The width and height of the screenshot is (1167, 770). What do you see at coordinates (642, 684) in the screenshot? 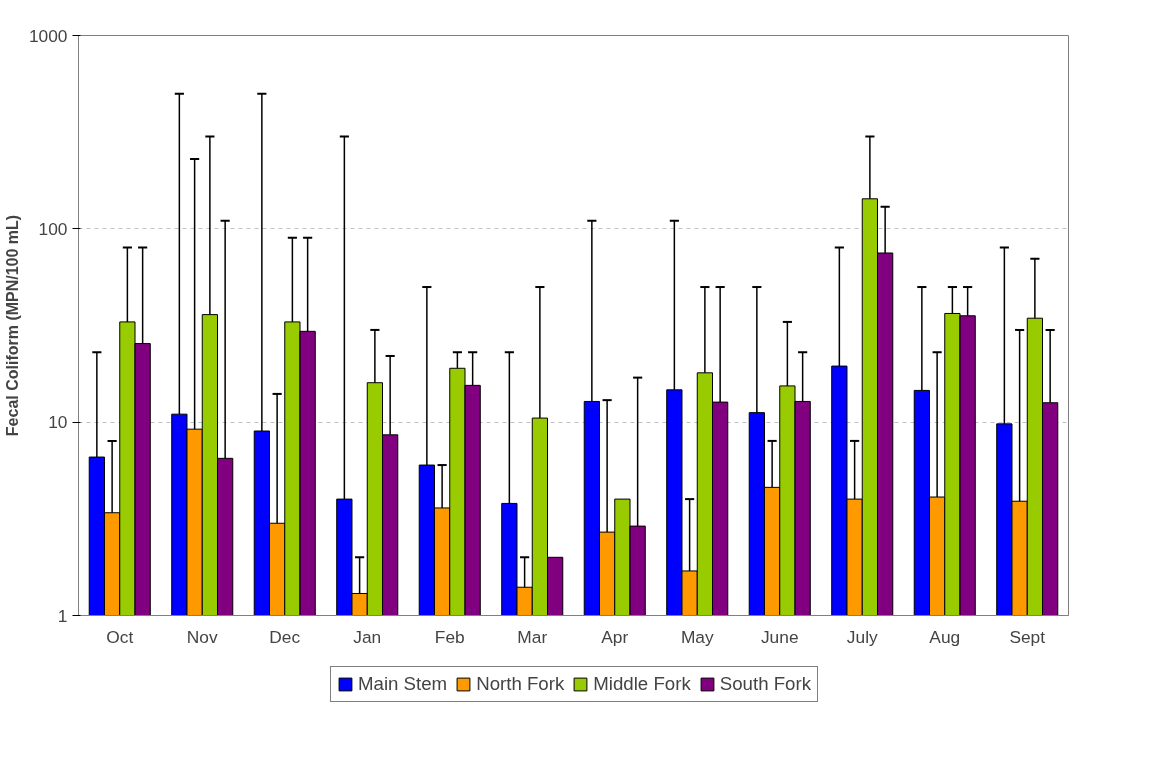
I see `legend-label: Middle Fork` at bounding box center [642, 684].